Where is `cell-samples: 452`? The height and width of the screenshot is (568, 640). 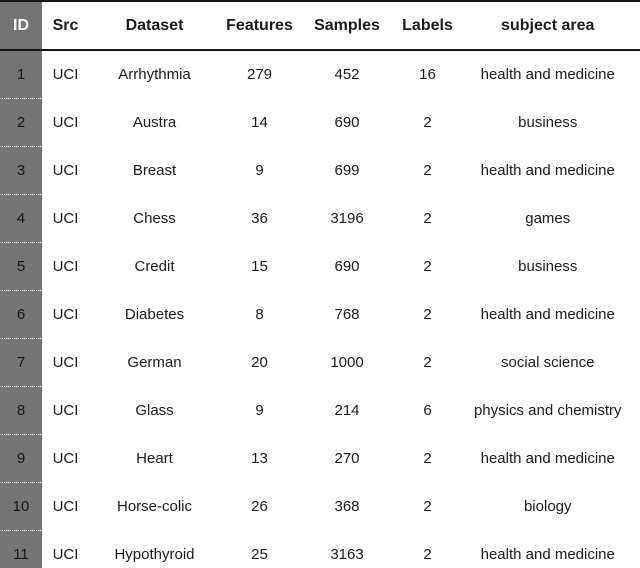 cell-samples: 452 is located at coordinates (347, 74).